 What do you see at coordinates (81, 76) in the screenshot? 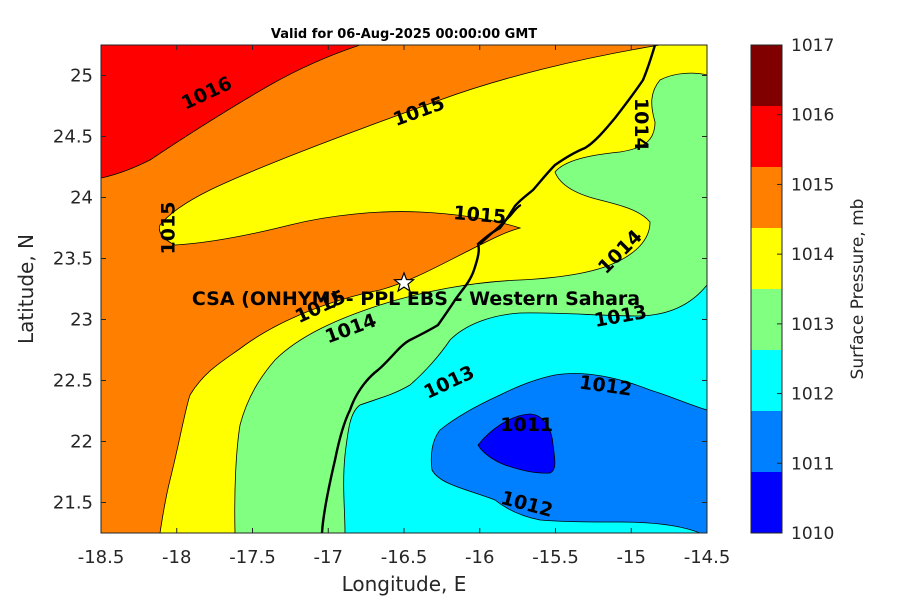
I see `y-tick-label: 25` at bounding box center [81, 76].